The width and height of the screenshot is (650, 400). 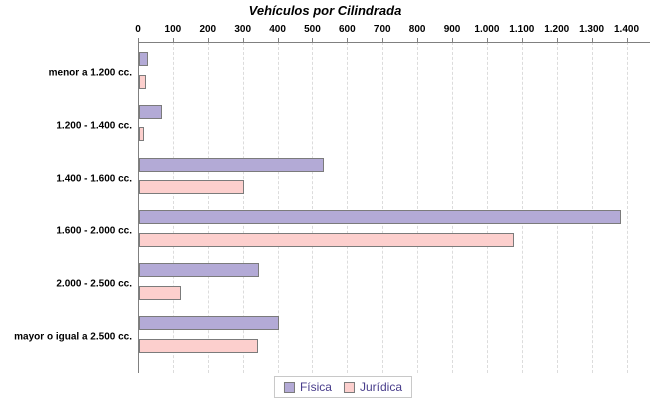 I want to click on x-tick-label: 300, so click(x=243, y=29).